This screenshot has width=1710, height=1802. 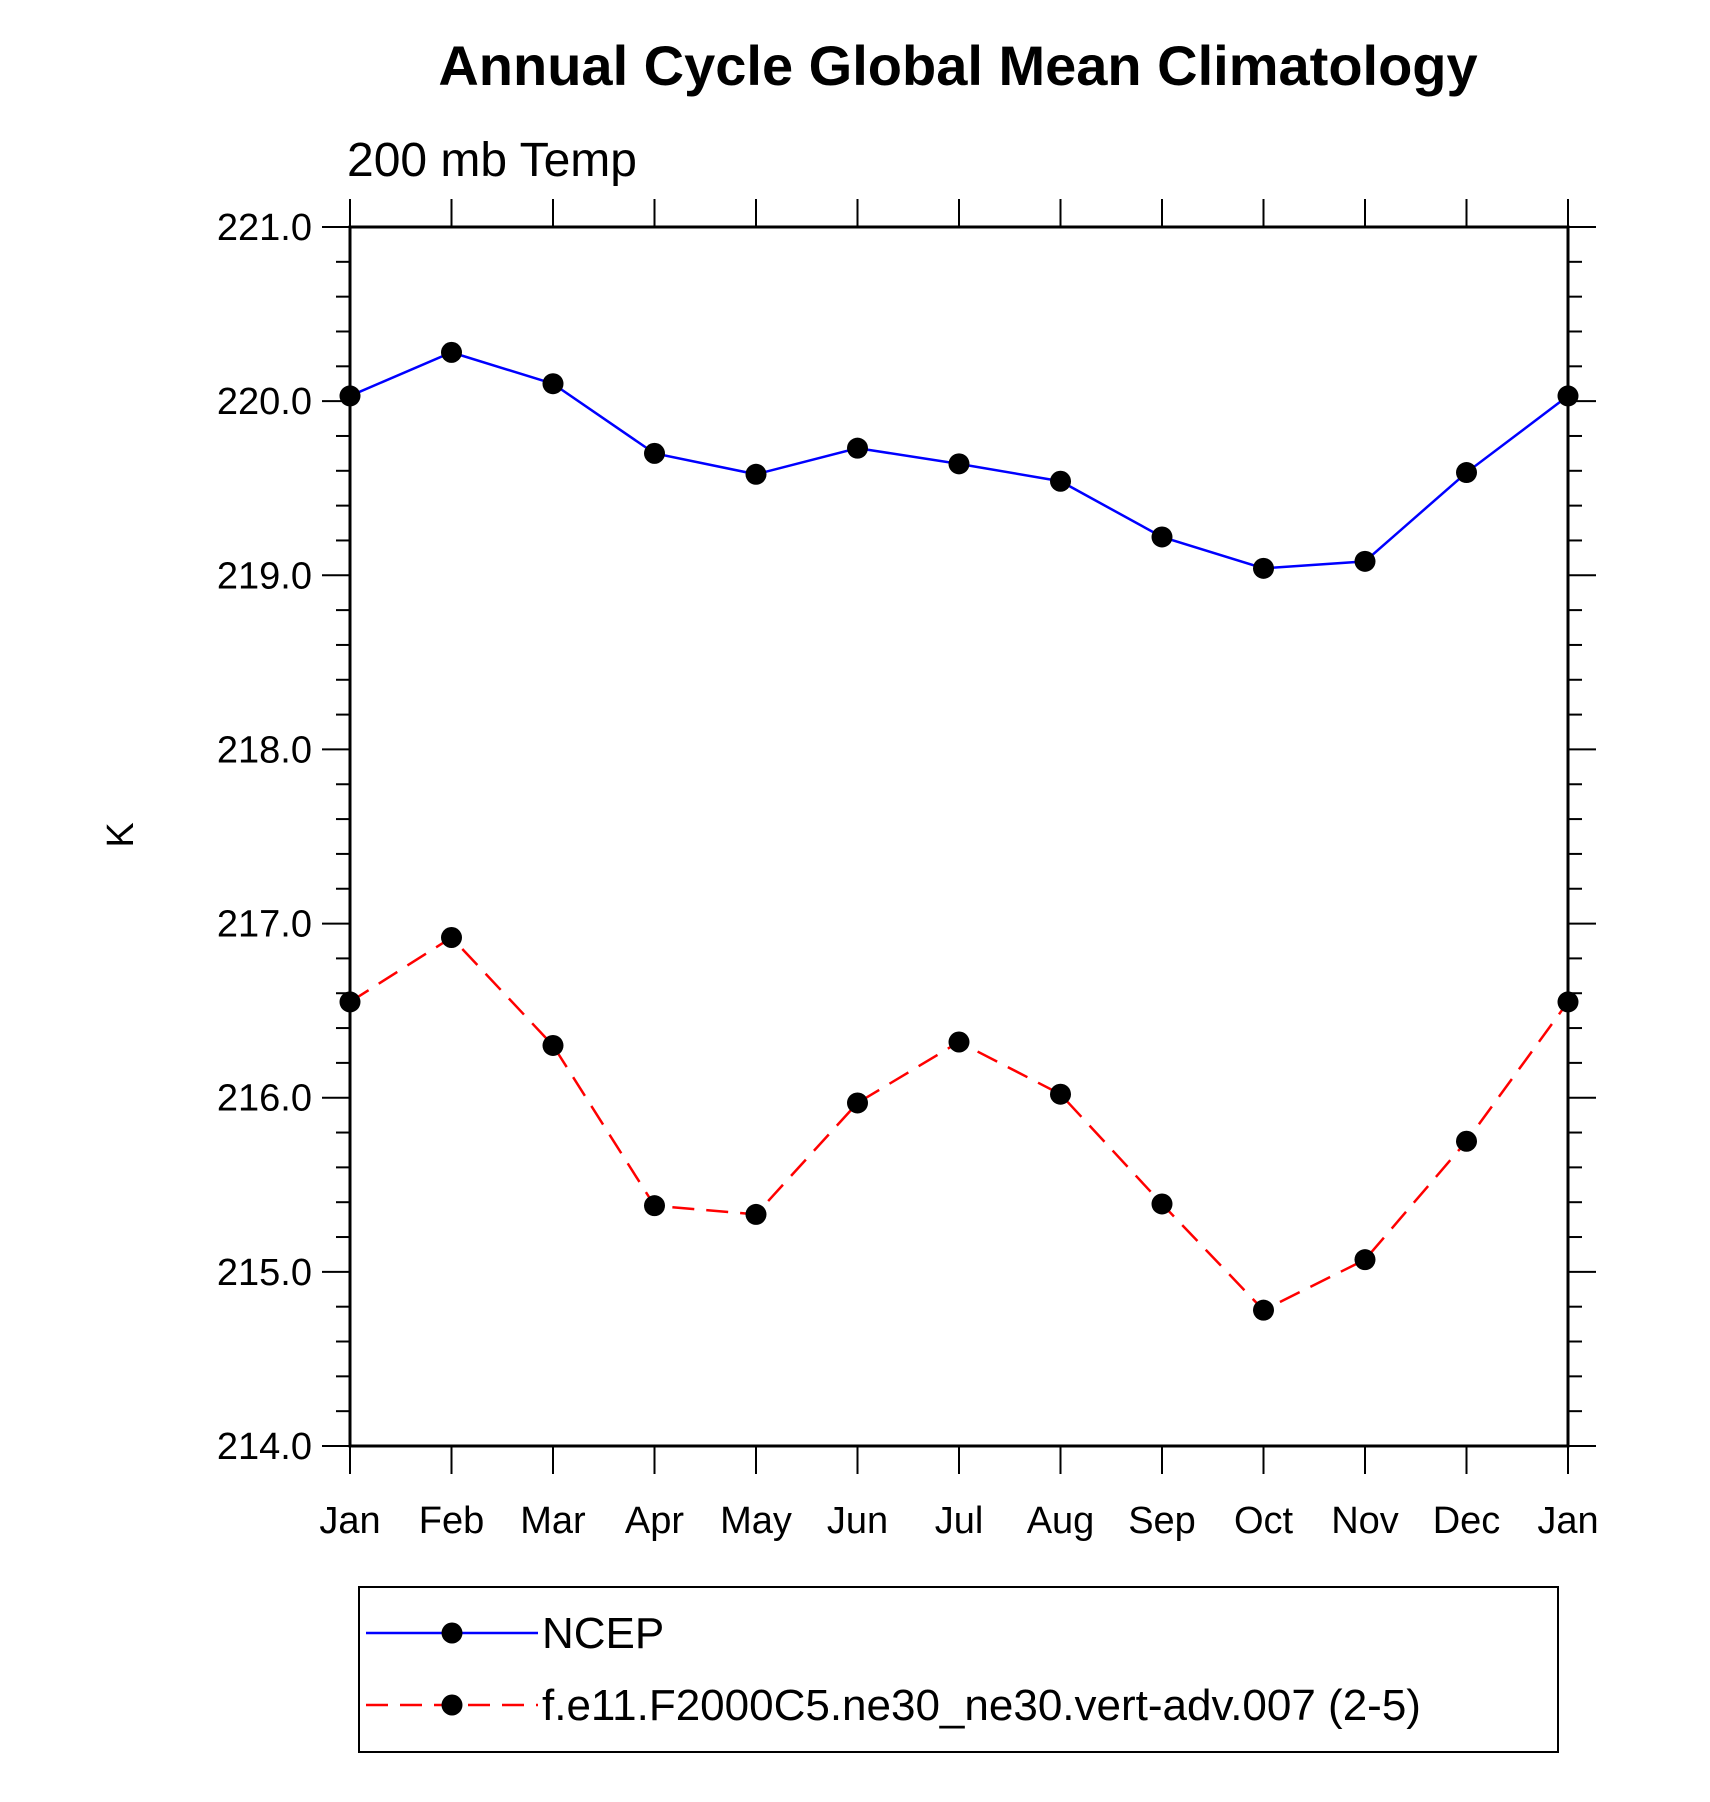 I want to click on chart-title: Annual Cycle Global Mean Climatology, so click(x=957, y=65).